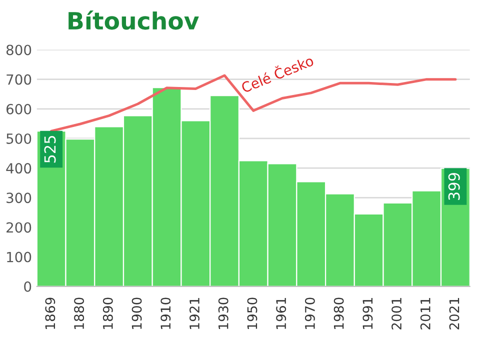 This screenshot has height=343, width=492. Describe the element at coordinates (137, 313) in the screenshot. I see `x-tick-label: 1900` at that location.